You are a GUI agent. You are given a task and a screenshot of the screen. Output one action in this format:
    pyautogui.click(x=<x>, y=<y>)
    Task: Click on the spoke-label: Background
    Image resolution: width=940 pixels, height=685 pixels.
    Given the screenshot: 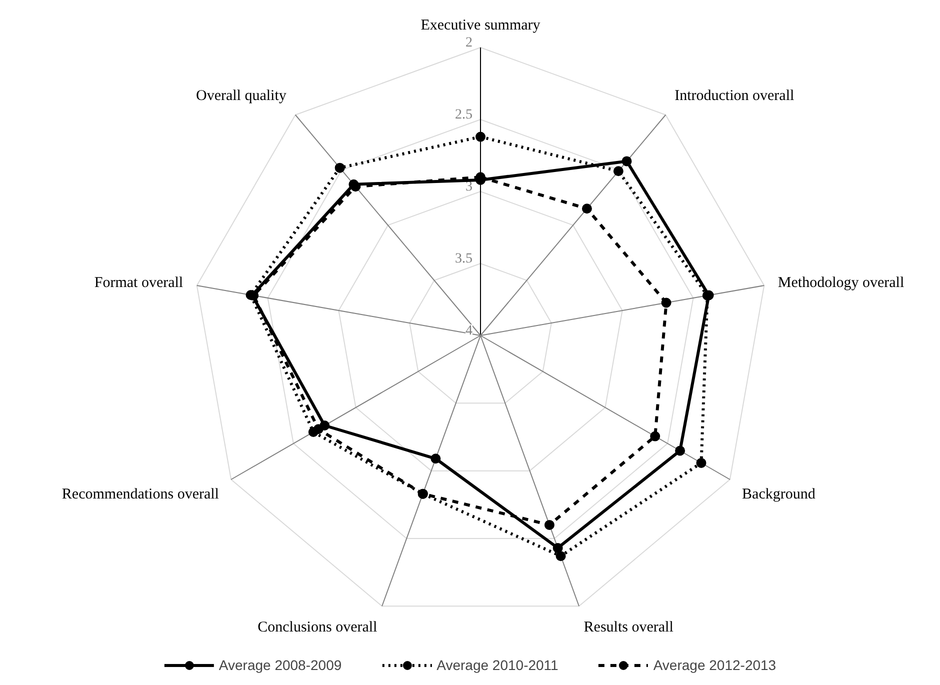 What is the action you would take?
    pyautogui.click(x=779, y=494)
    